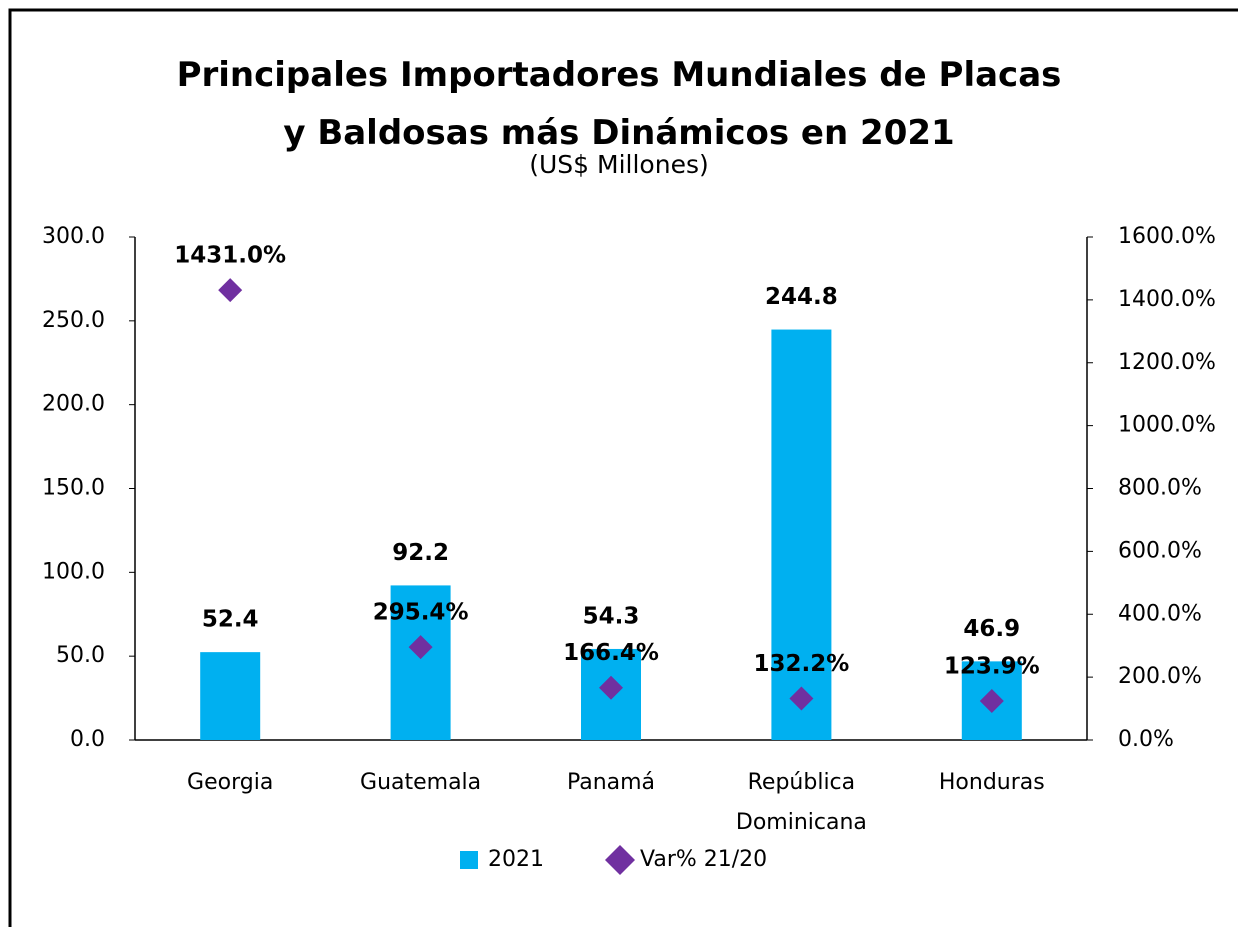 The width and height of the screenshot is (1238, 927). Describe the element at coordinates (1146, 739) in the screenshot. I see `y2-tick-label: 0.0%` at that location.